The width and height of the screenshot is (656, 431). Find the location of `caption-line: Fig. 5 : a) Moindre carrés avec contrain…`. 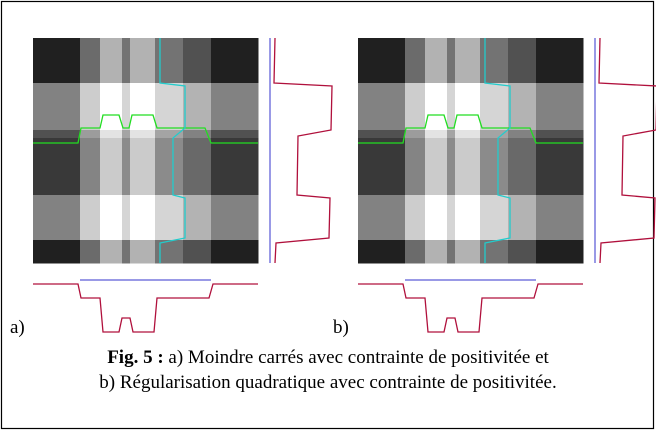

caption-line: Fig. 5 : a) Moindre carrés avec contrain… is located at coordinates (328, 357).